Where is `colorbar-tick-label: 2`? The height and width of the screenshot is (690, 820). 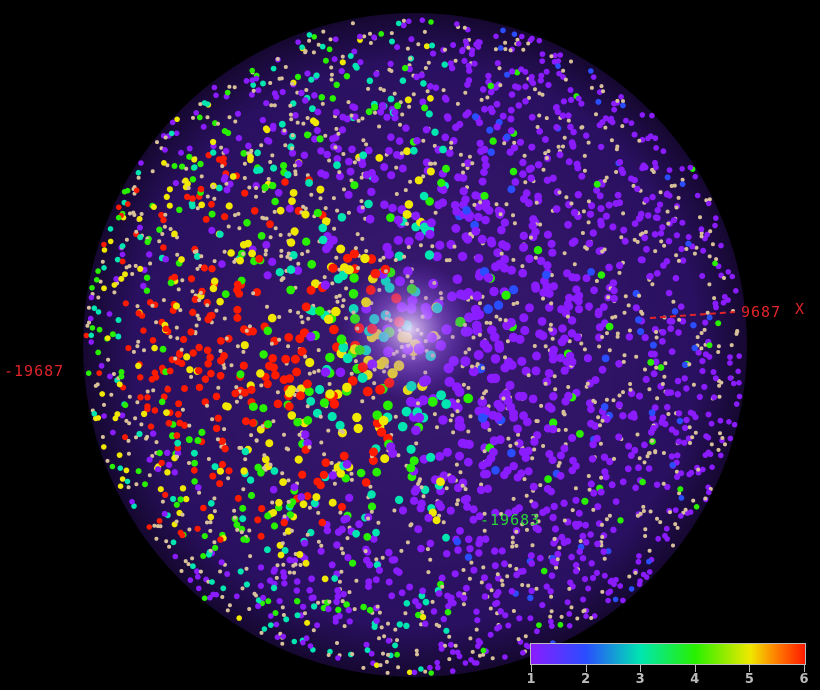 colorbar-tick-label: 2 is located at coordinates (586, 679).